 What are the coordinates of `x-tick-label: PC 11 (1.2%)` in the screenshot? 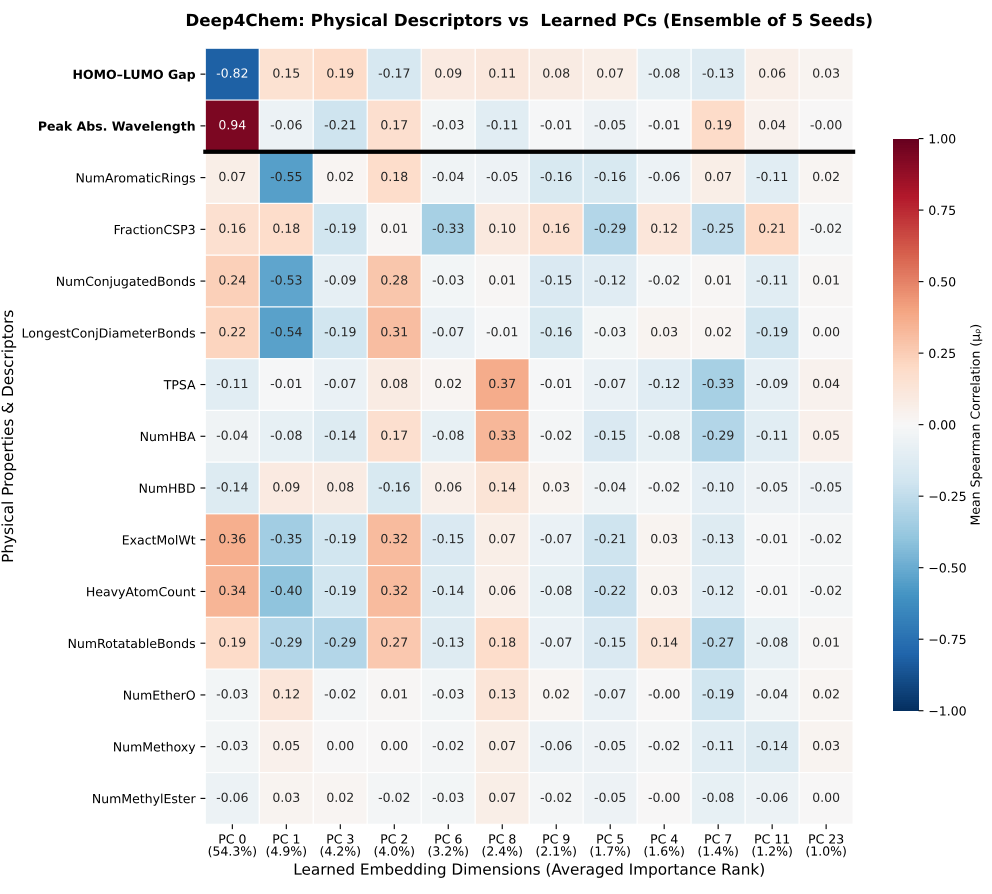 It's located at (772, 846).